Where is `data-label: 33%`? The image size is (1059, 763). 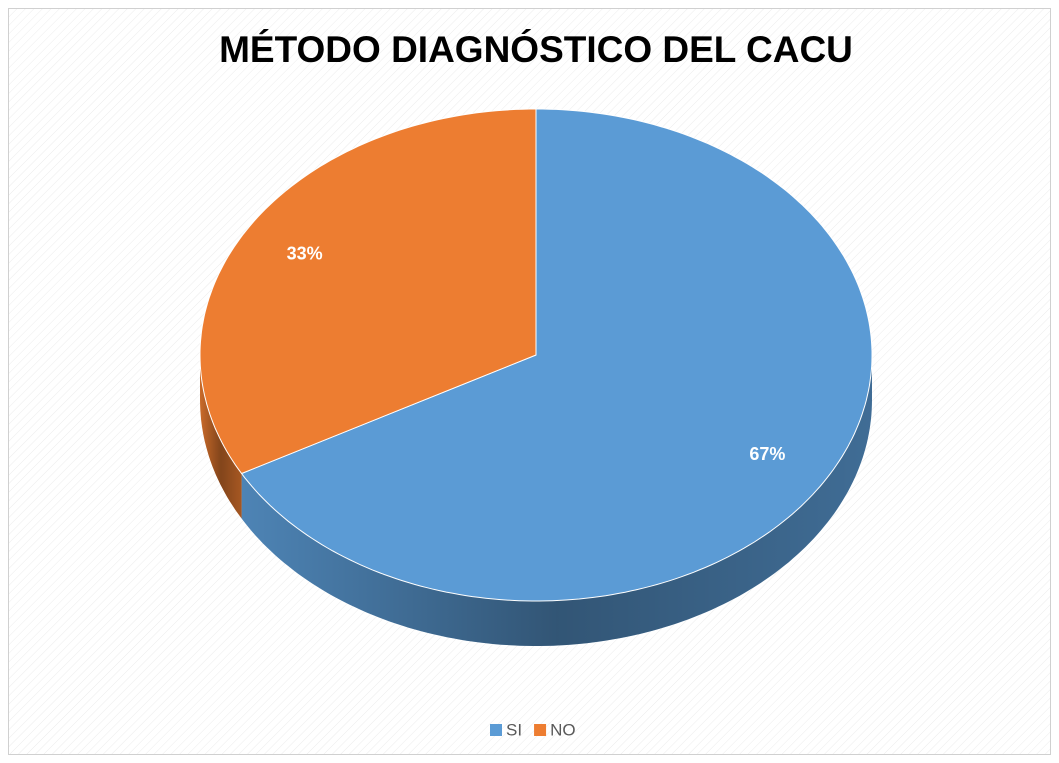
data-label: 33% is located at coordinates (305, 254).